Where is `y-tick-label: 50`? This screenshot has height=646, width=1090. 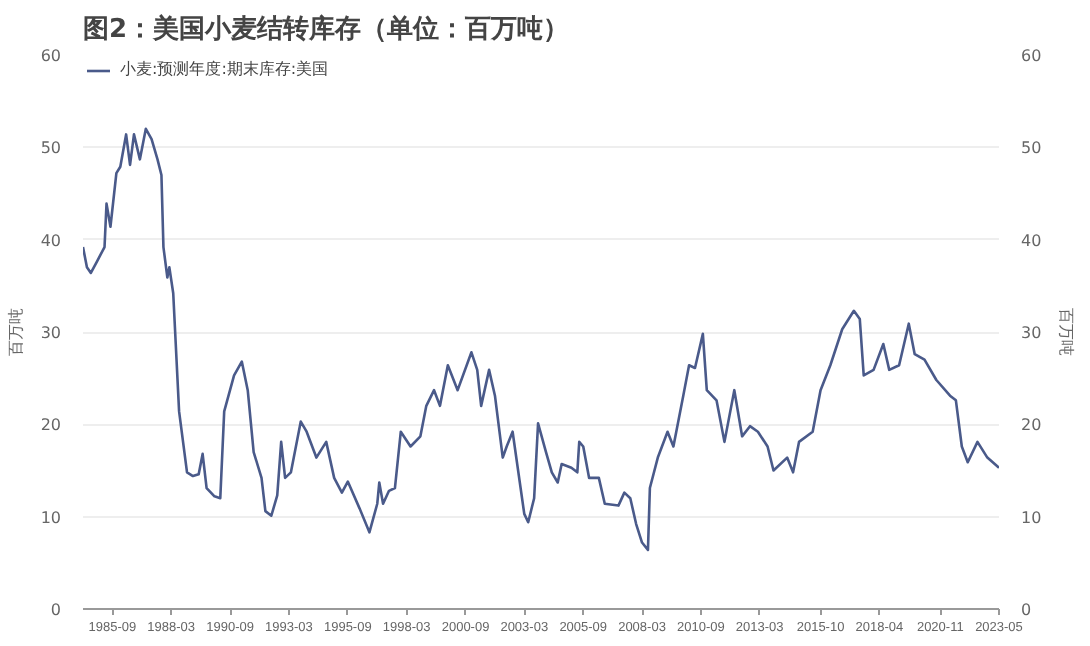 y-tick-label: 50 is located at coordinates (51, 148).